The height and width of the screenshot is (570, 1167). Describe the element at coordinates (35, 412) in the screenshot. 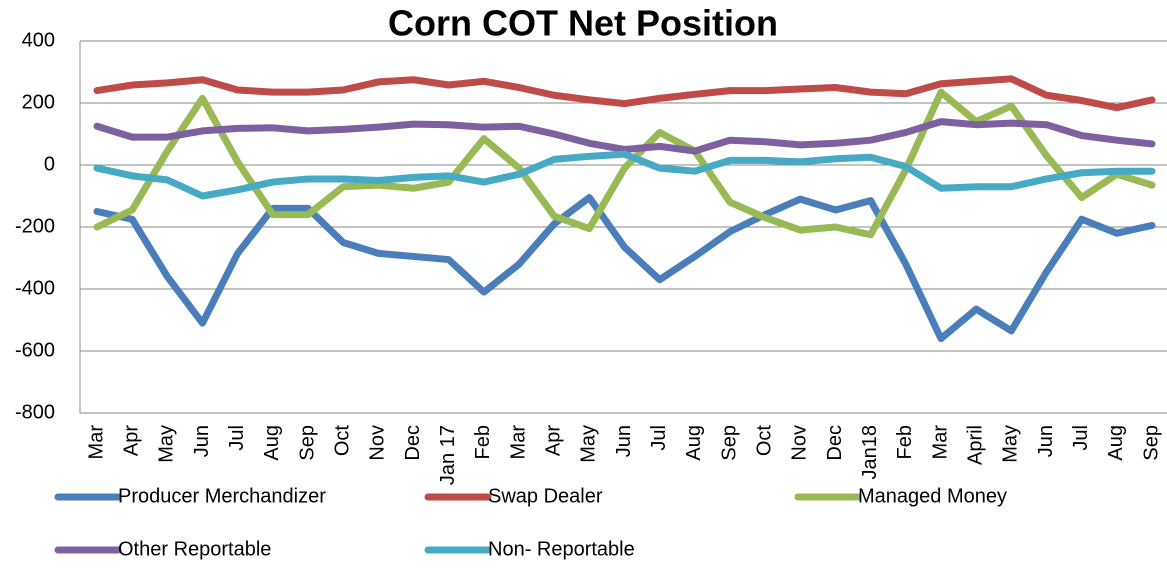

I see `y-tick-label: -800` at that location.